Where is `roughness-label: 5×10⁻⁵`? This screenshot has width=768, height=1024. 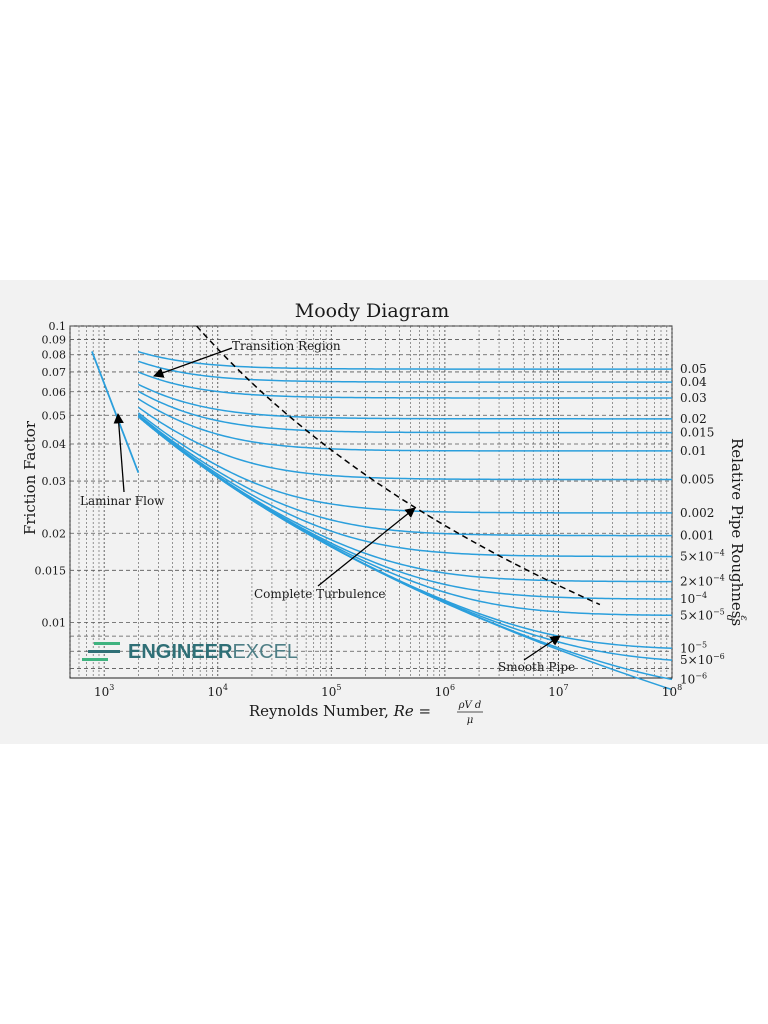
roughness-label: 5×10⁻⁵ is located at coordinates (702, 614).